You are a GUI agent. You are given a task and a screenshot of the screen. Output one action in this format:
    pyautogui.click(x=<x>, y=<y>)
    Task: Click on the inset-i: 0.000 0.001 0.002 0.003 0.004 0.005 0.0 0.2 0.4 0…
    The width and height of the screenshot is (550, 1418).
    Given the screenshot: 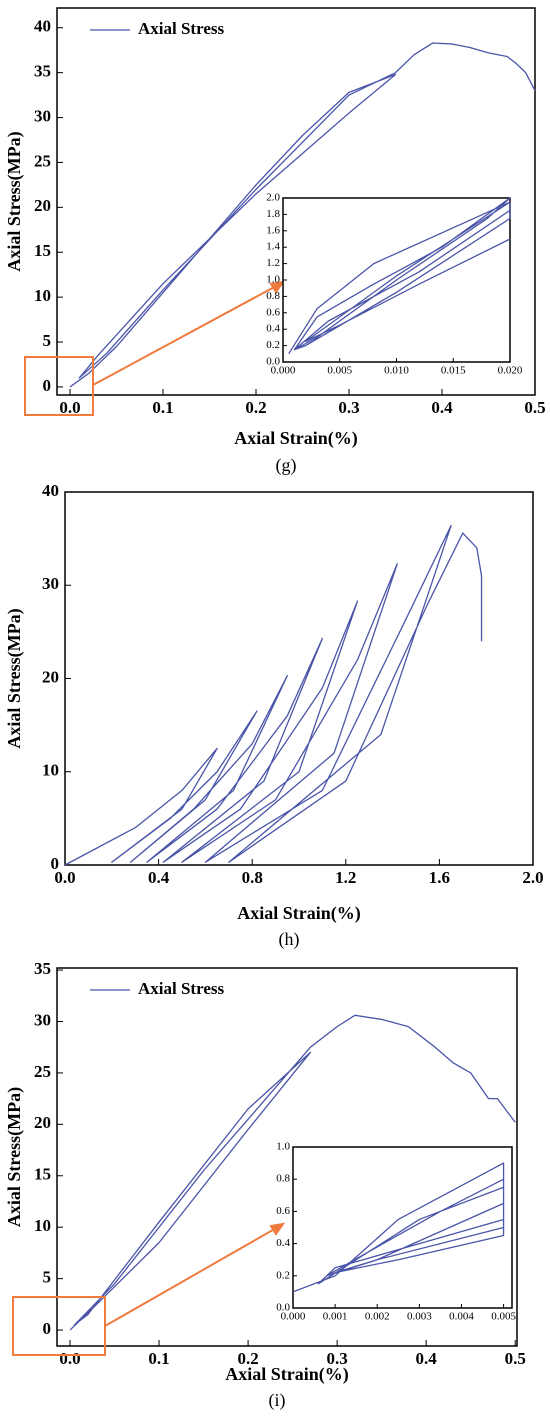 What is the action you would take?
    pyautogui.click(x=396, y=1232)
    